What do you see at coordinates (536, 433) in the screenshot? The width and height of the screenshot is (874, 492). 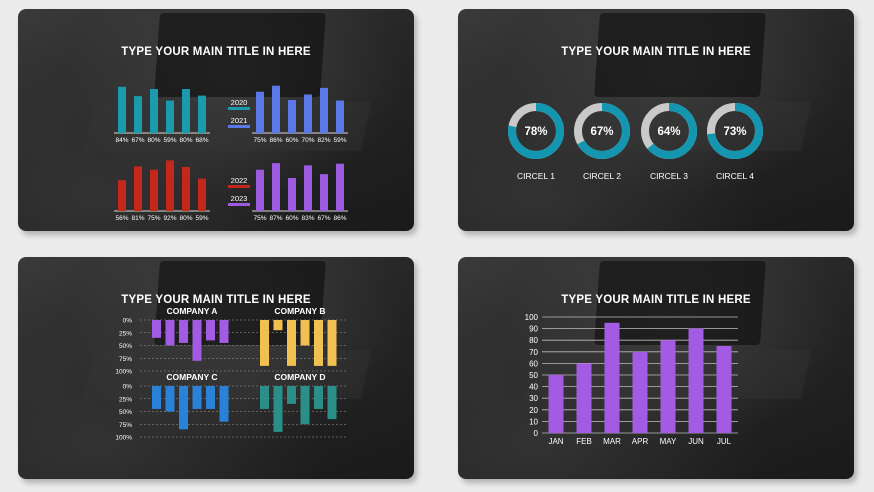 I see `y-tick-label: 0` at bounding box center [536, 433].